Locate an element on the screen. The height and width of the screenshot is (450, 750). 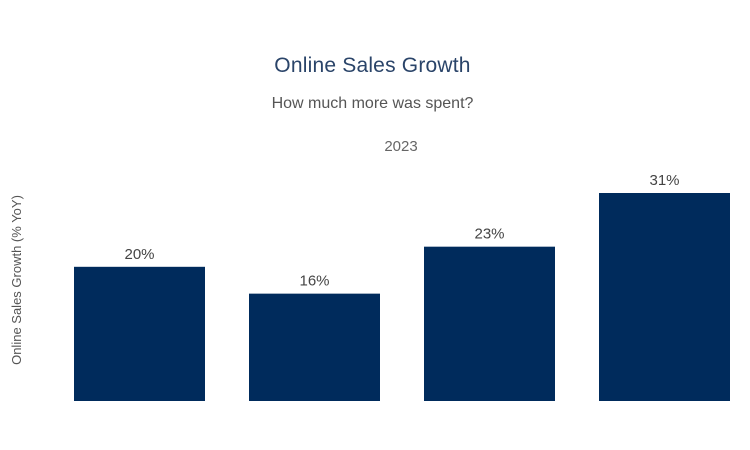
chart-title: Online Sales Growth is located at coordinates (372, 65).